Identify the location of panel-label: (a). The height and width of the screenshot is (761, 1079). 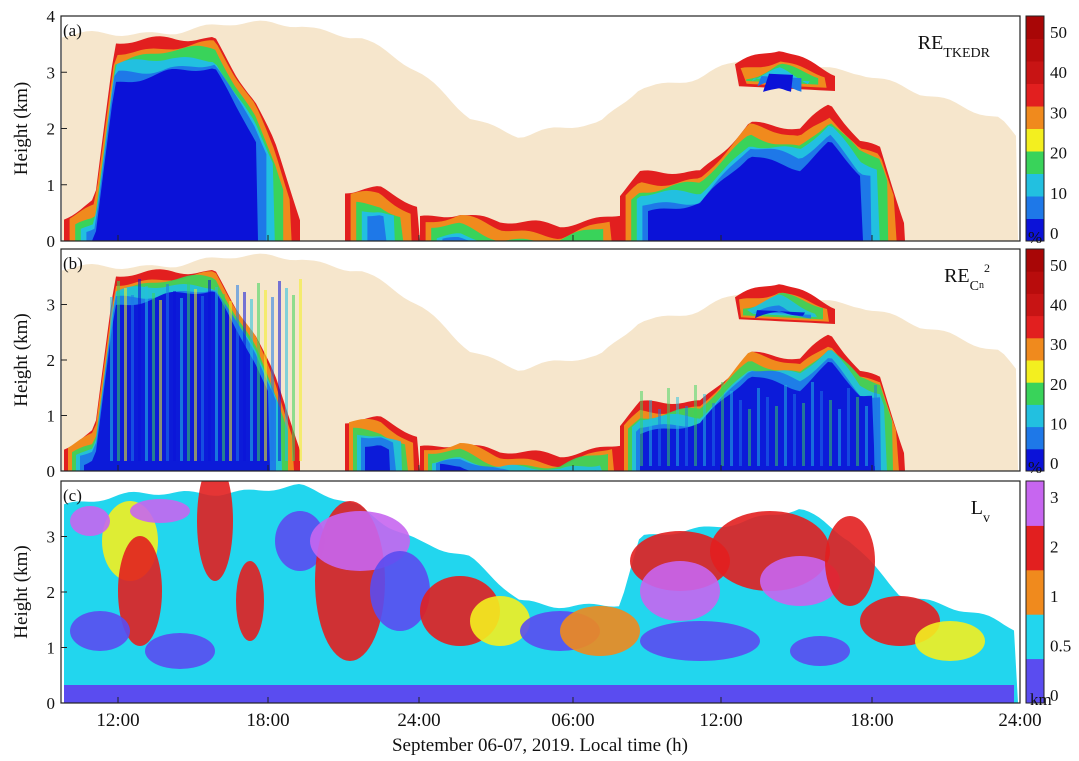
(72, 30).